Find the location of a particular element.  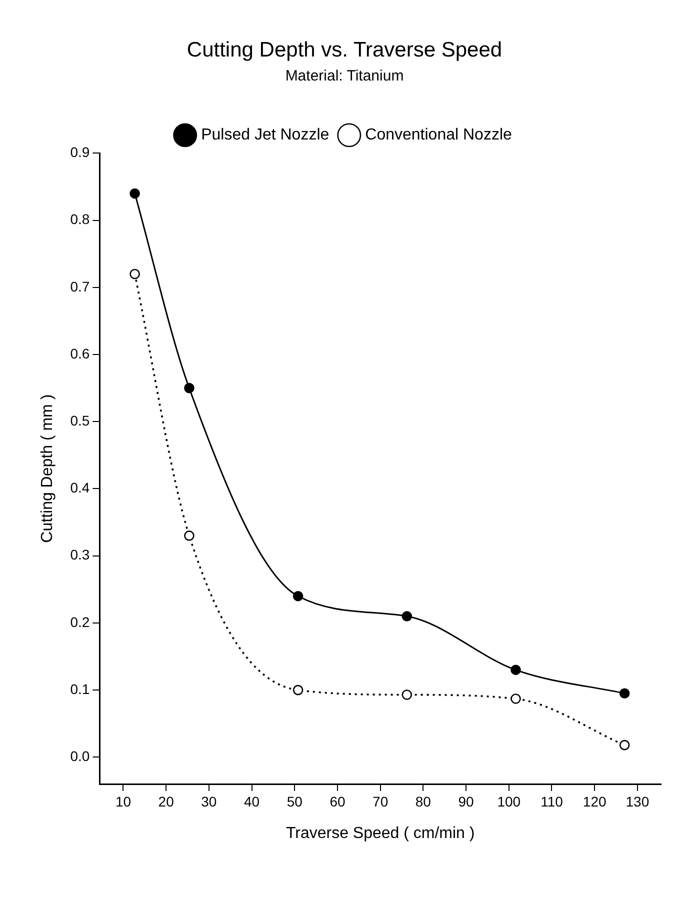

y-tick-label: 0.9 is located at coordinates (80, 152).